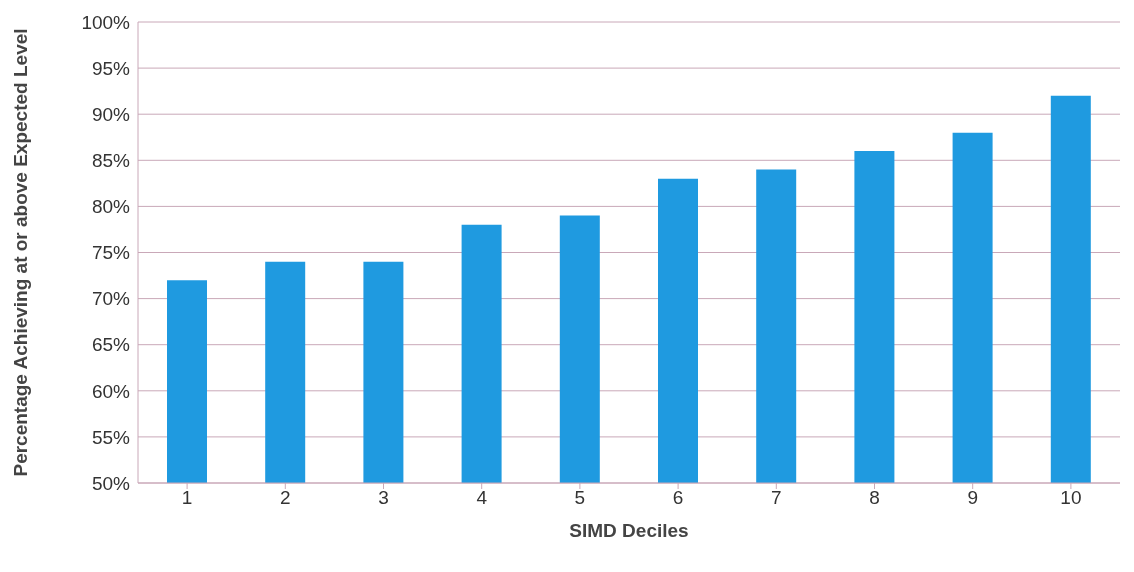  What do you see at coordinates (20, 252) in the screenshot?
I see `y-axis-title: Percentage Achieving at or above Expected Level` at bounding box center [20, 252].